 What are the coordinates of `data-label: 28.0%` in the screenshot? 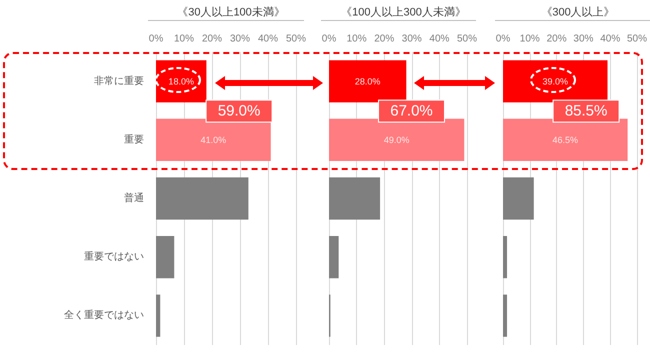 It's located at (367, 81).